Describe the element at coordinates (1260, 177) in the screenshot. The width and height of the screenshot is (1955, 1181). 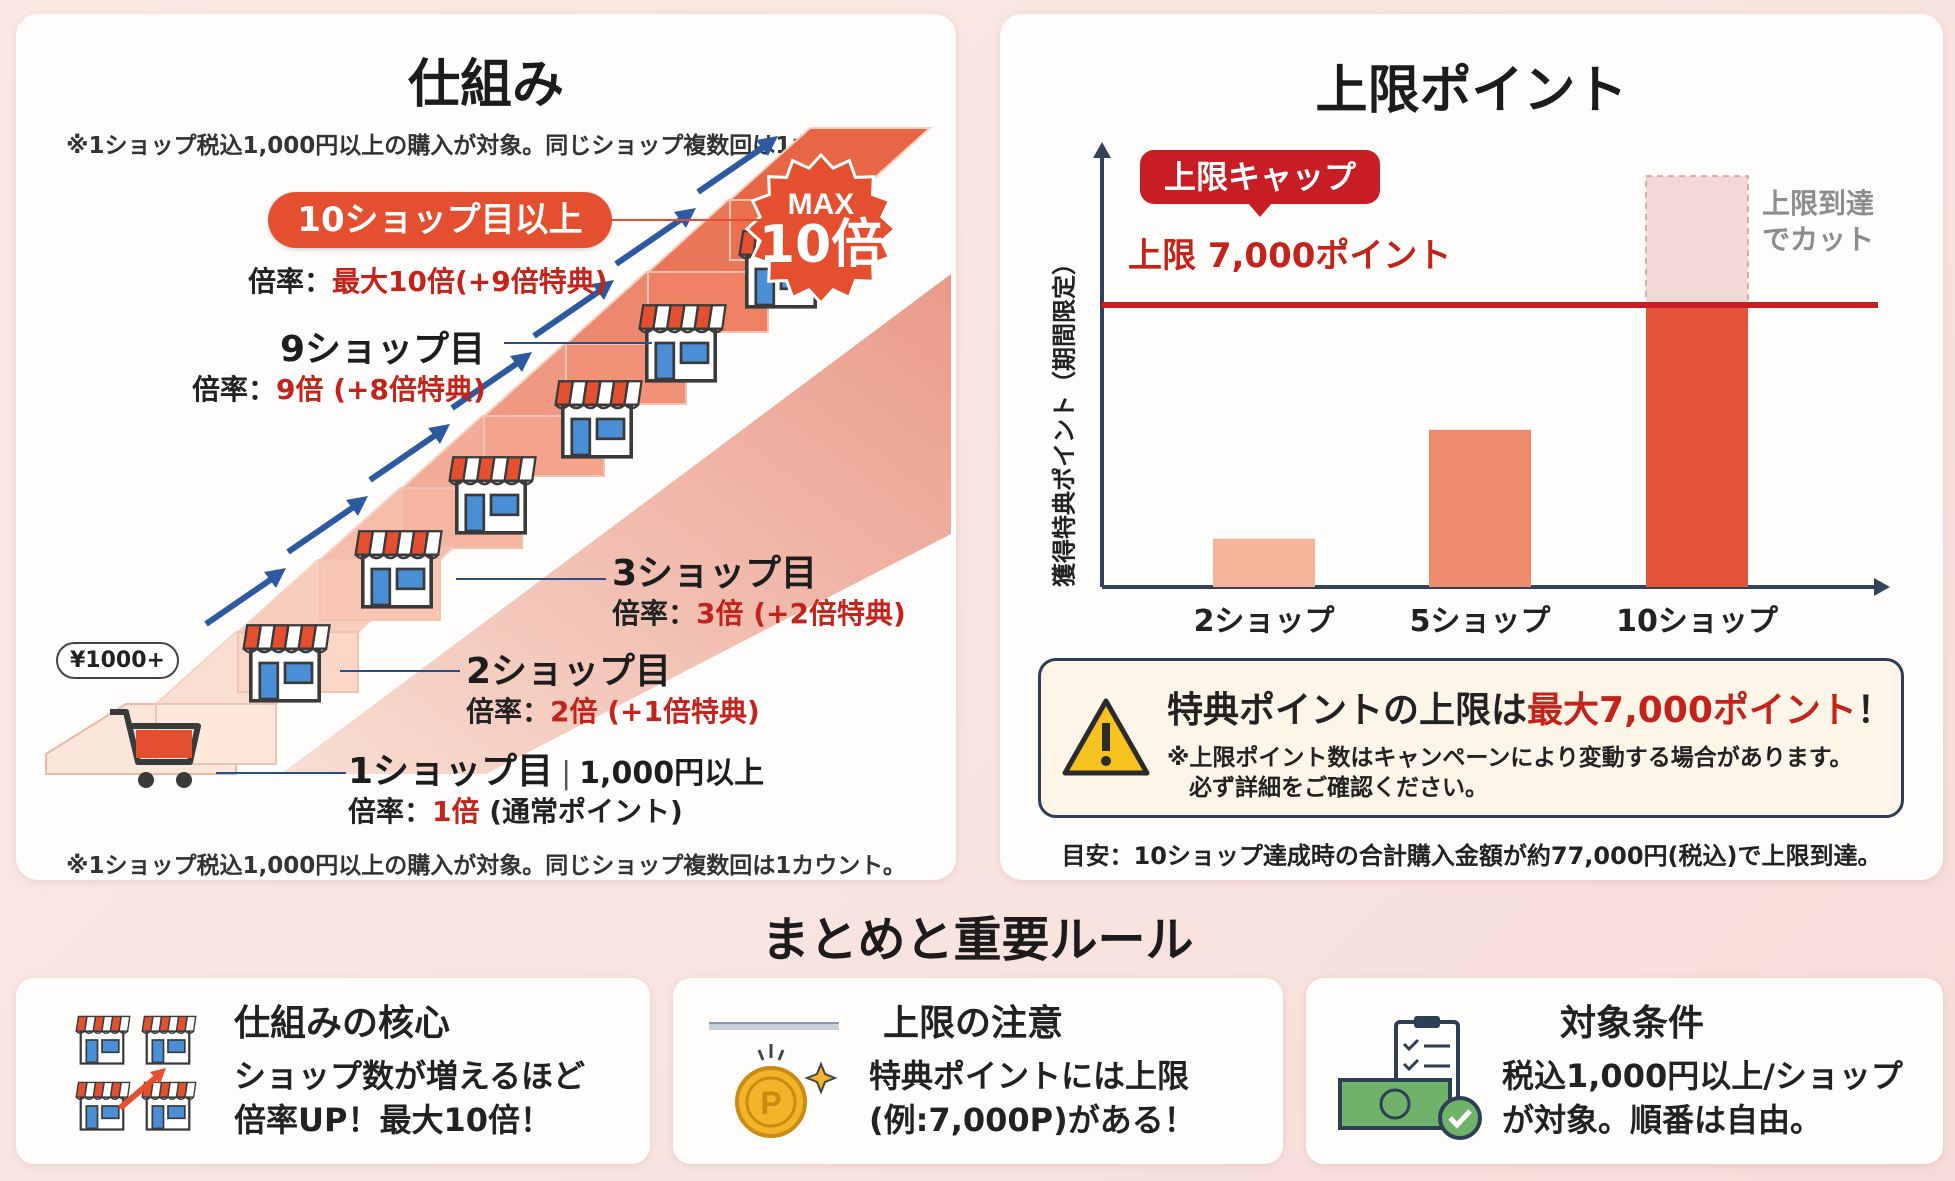
I see `cap-bubble: 上限キャップ` at that location.